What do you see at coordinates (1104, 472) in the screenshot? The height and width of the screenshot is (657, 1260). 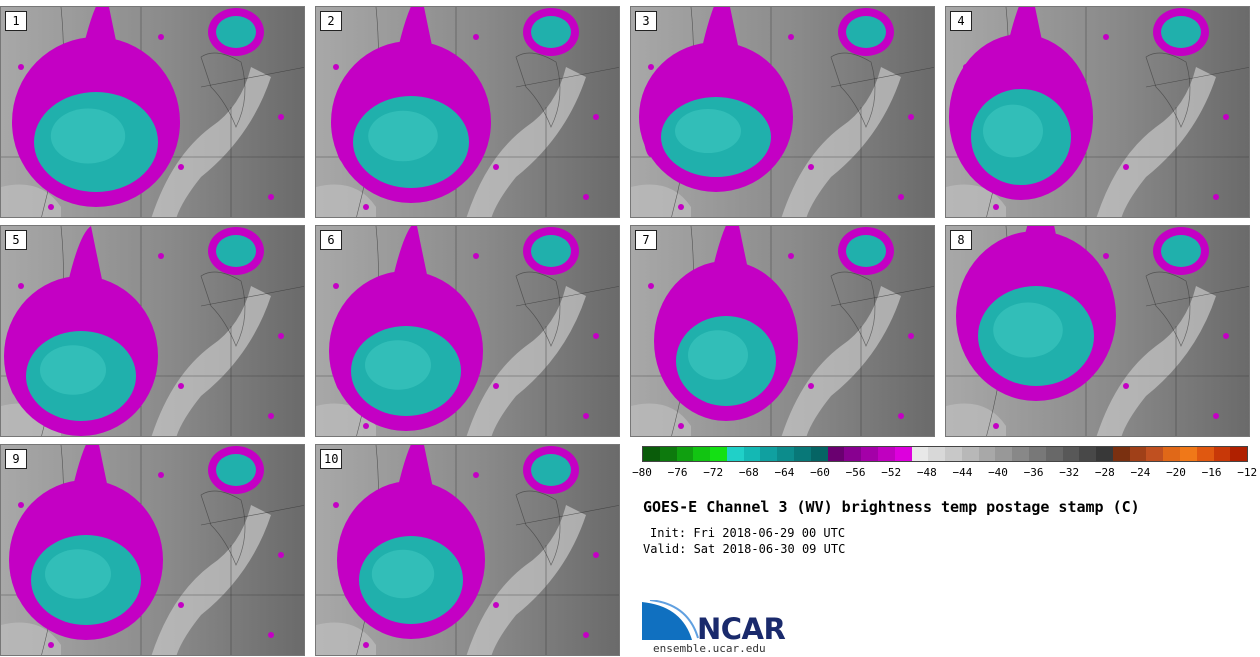 I see `colorbar-tick-label: −28` at bounding box center [1104, 472].